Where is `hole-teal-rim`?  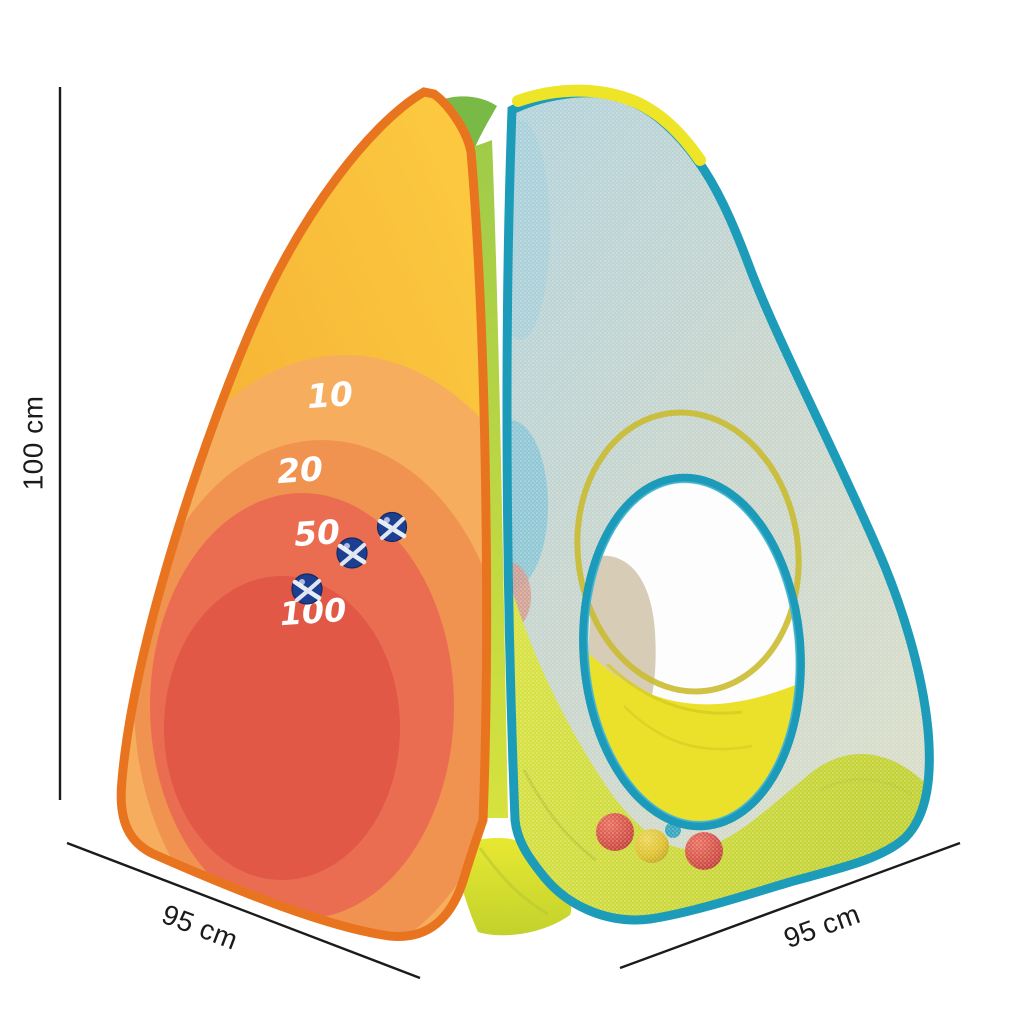 hole-teal-rim is located at coordinates (692, 652).